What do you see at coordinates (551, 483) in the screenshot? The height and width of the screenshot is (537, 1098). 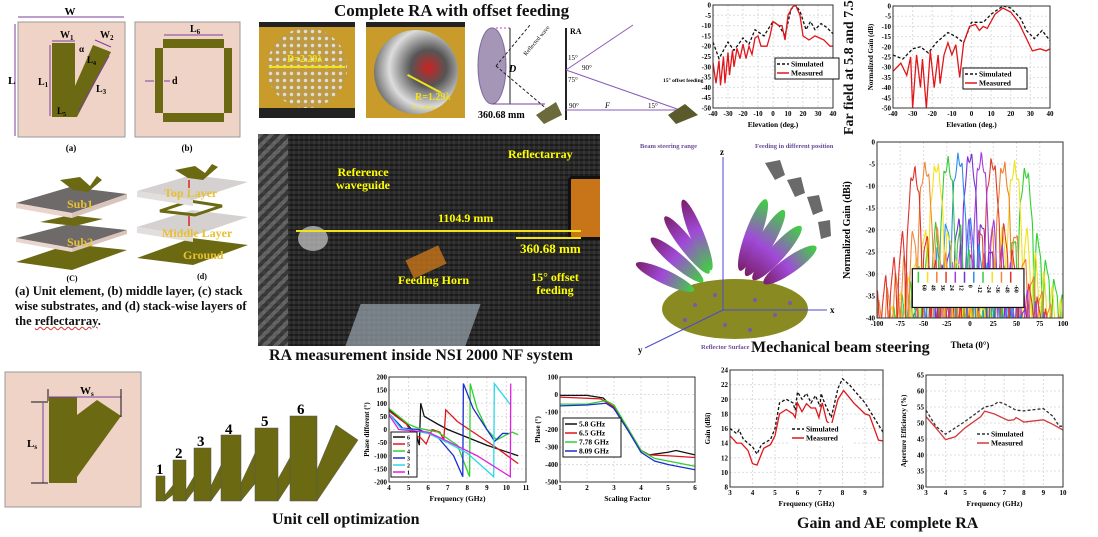 I see `y-tick-label: -500` at bounding box center [551, 483].